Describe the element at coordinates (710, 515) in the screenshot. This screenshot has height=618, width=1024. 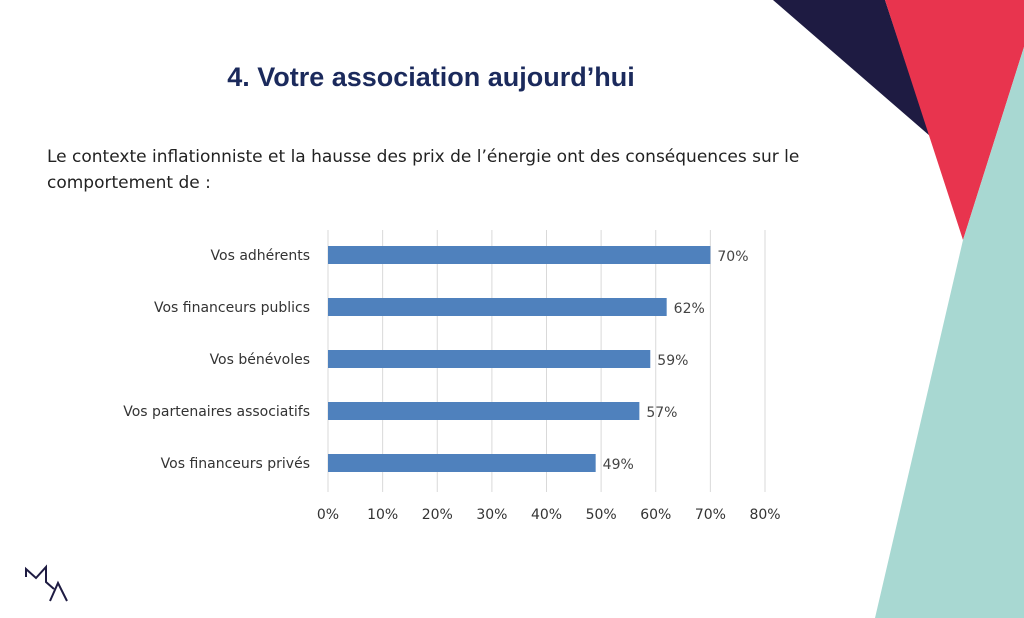
I see `x-tick-label: 70%` at that location.